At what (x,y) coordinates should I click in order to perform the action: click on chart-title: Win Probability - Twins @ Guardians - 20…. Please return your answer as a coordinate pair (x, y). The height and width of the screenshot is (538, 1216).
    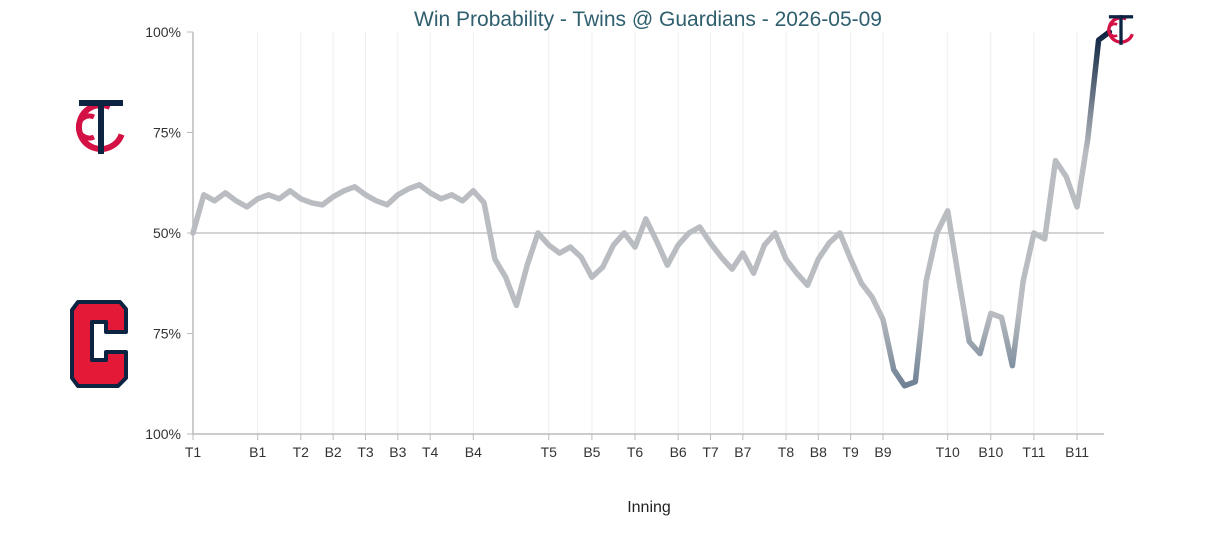
    Looking at the image, I should click on (648, 19).